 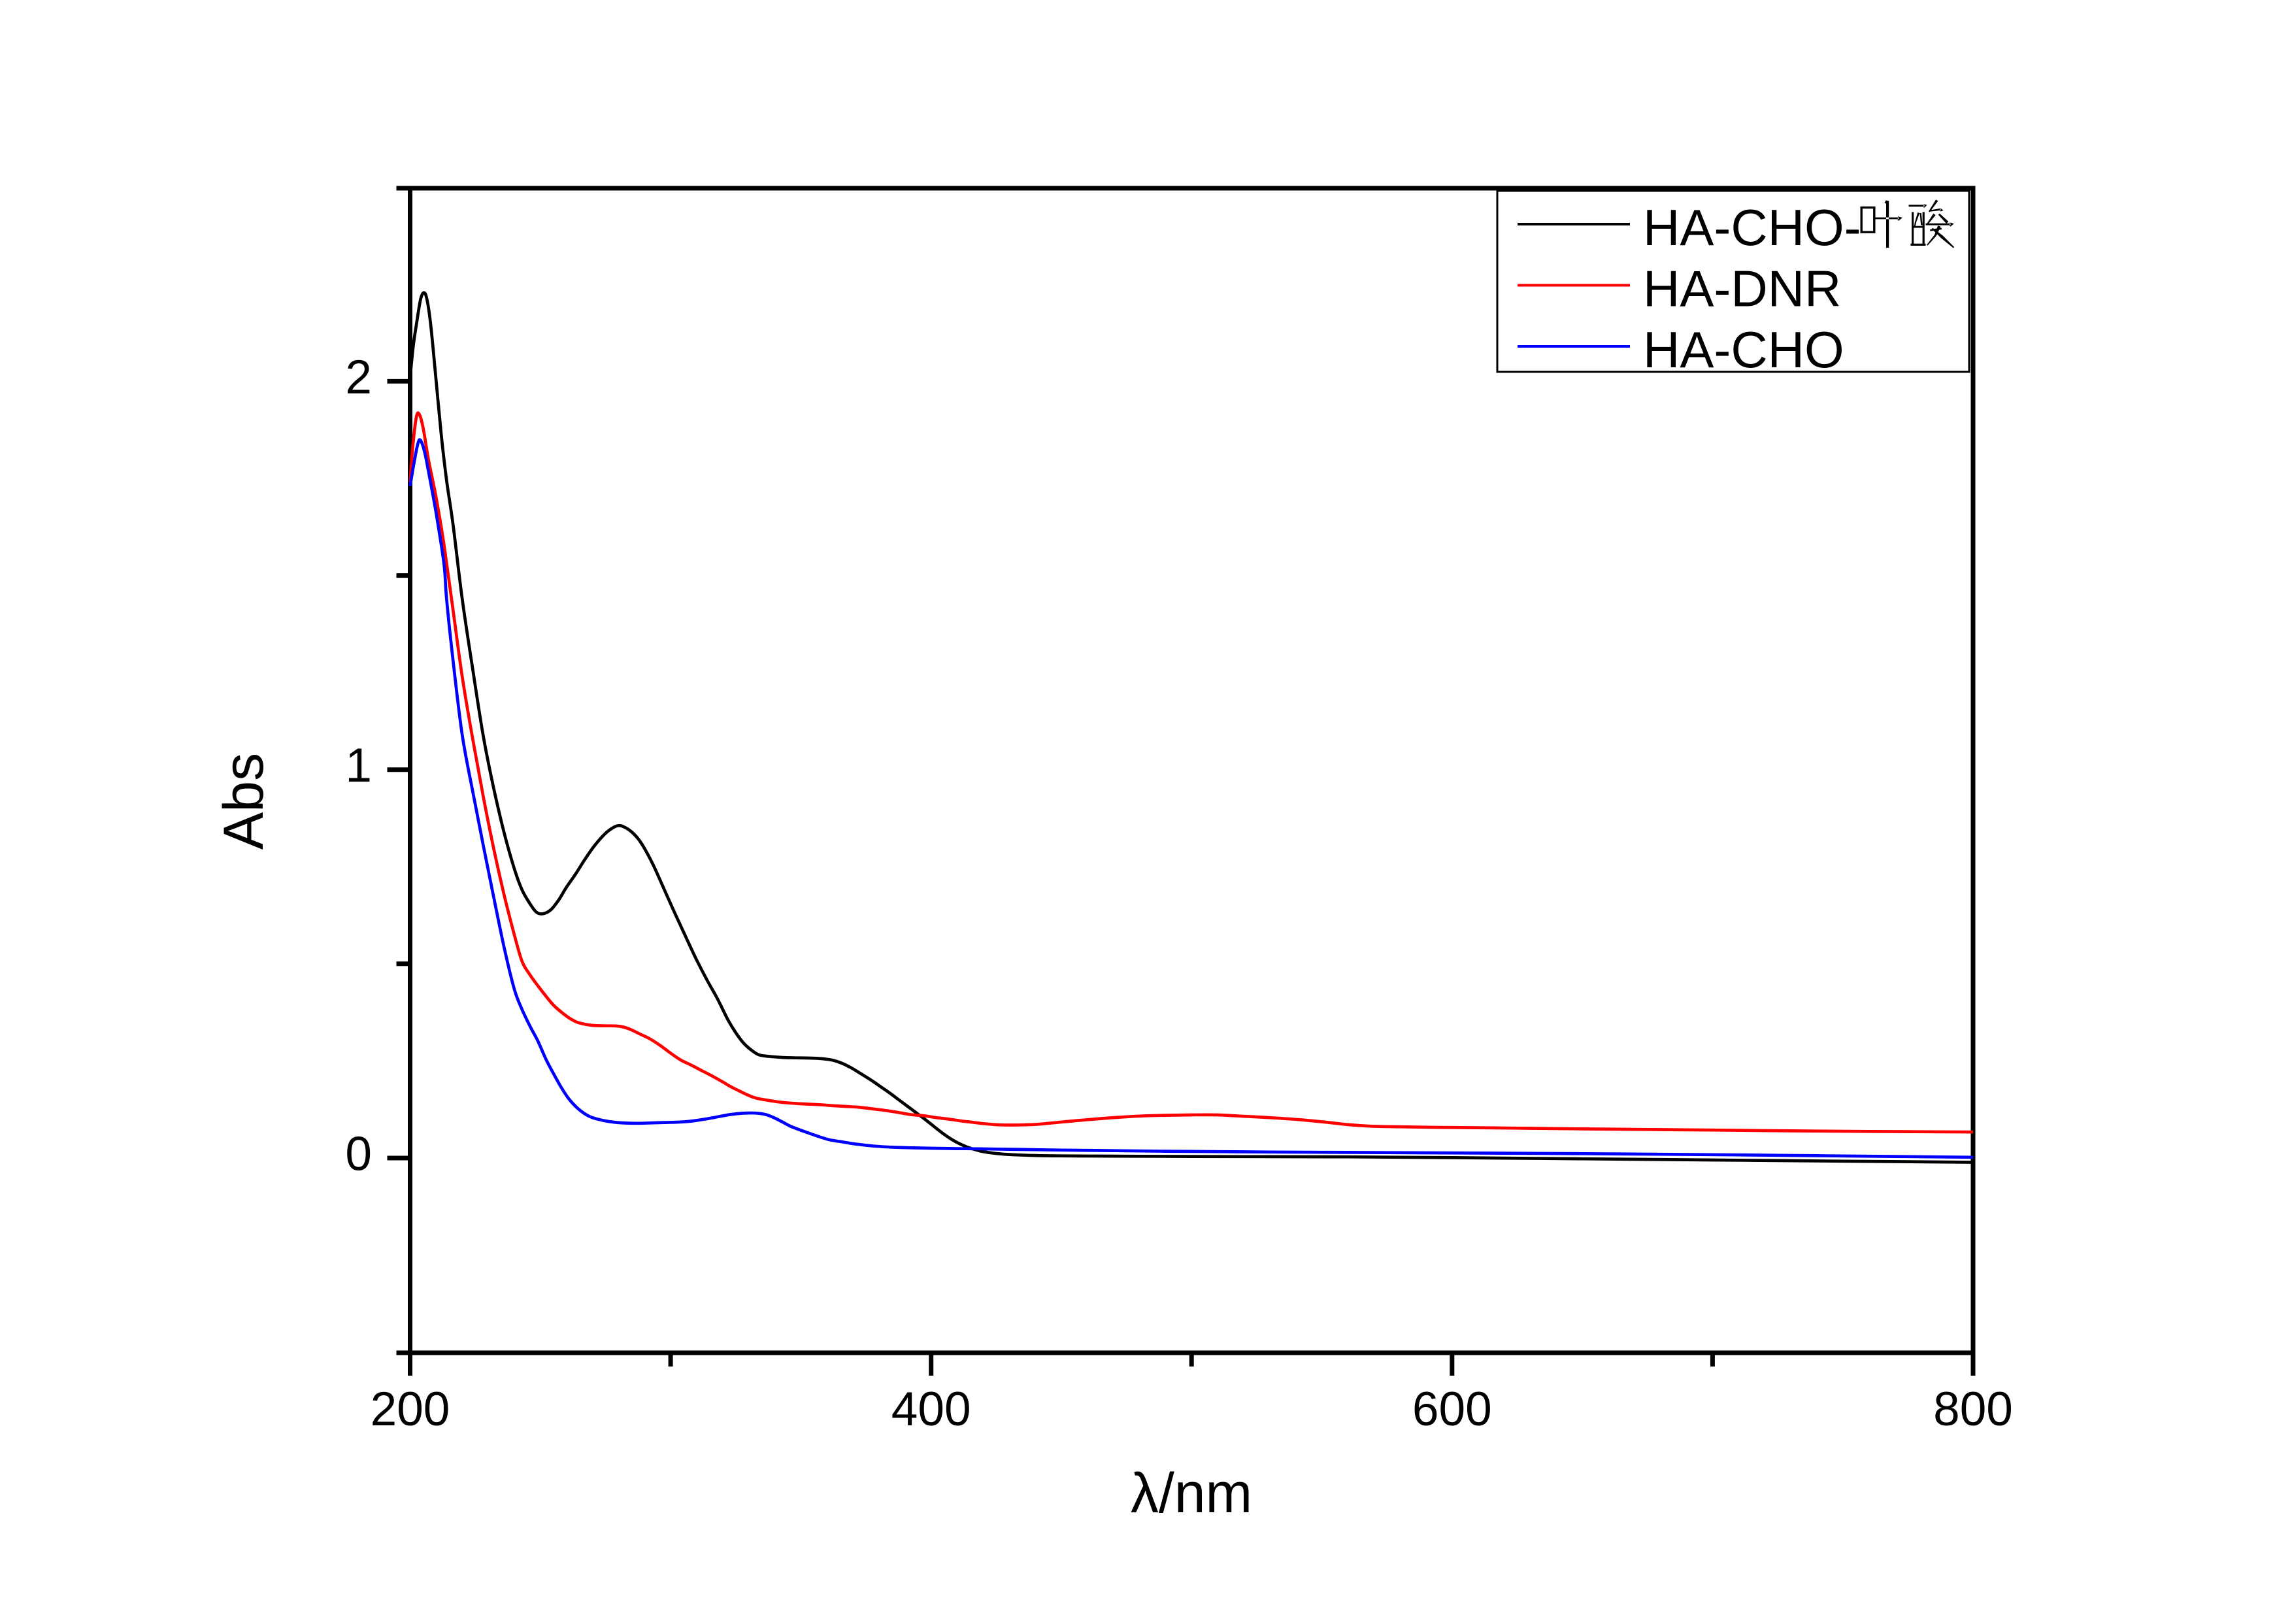 I want to click on svg-text: 2, so click(x=359, y=377).